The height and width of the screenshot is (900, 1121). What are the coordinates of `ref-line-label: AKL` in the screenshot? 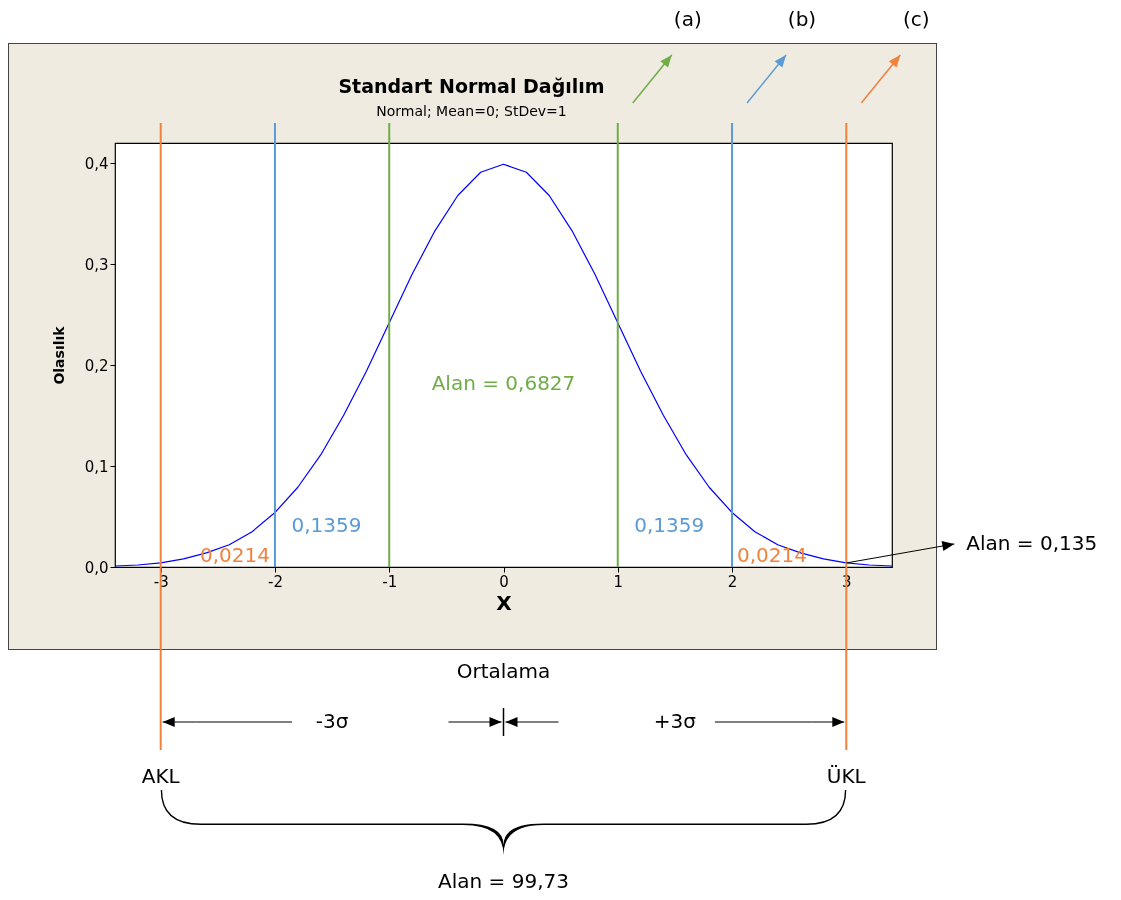 It's located at (161, 776).